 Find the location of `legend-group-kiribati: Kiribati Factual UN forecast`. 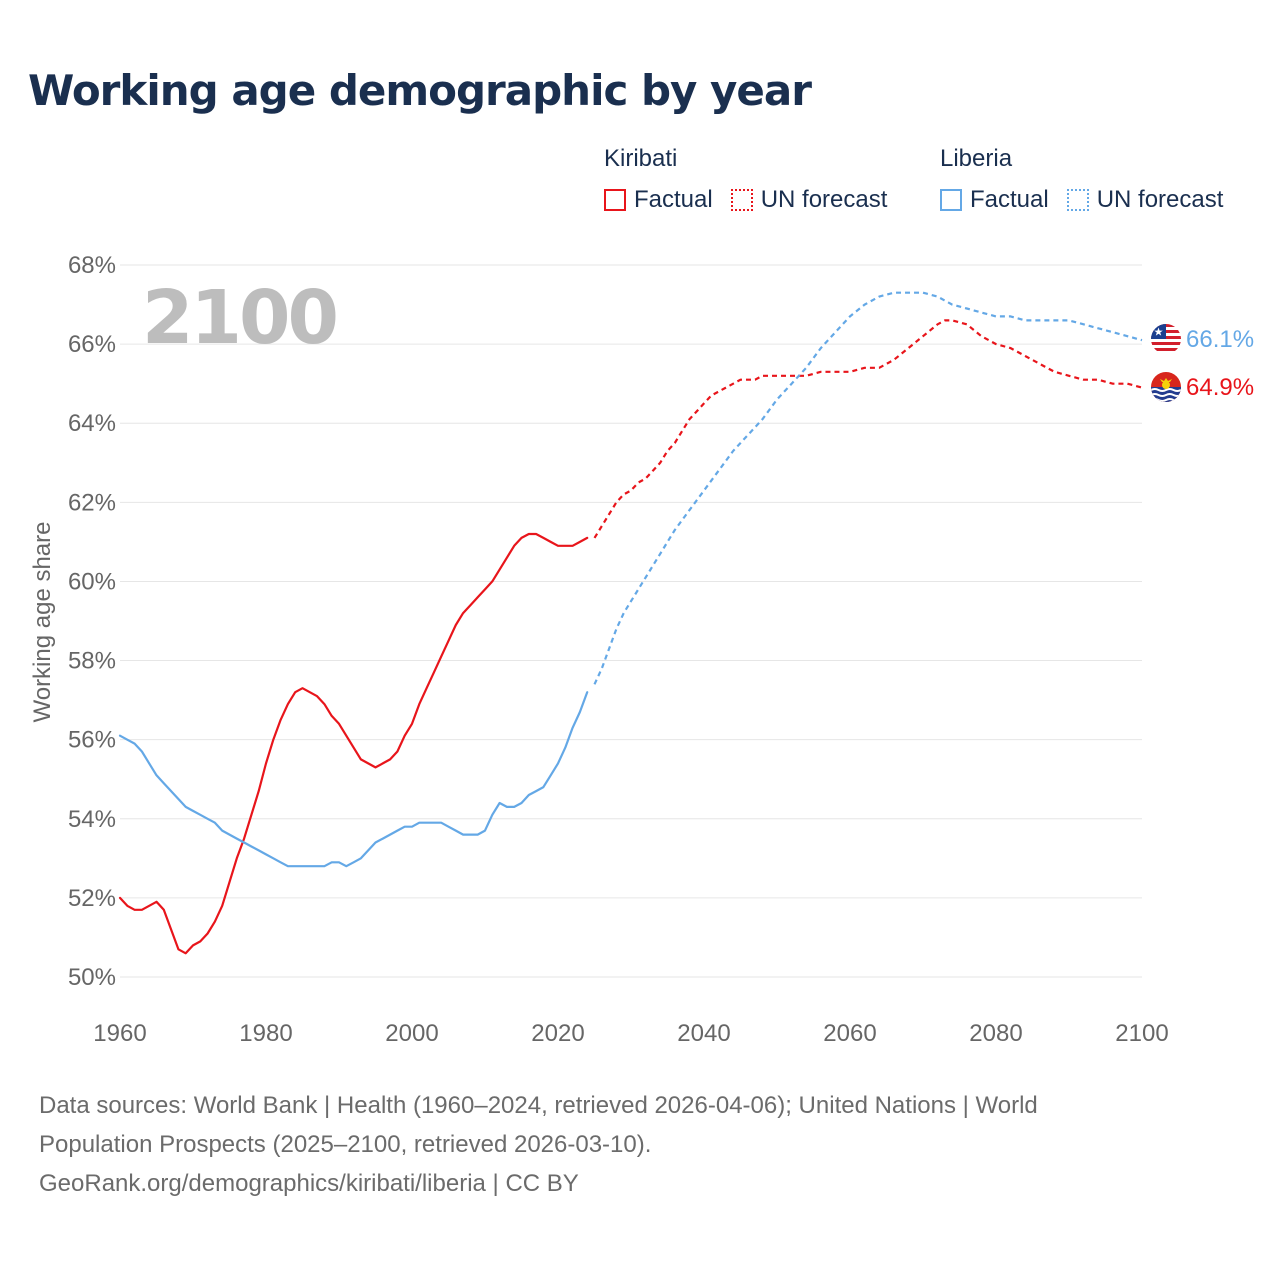

legend-group-kiribati: Kiribati Factual UN forecast is located at coordinates (745, 179).